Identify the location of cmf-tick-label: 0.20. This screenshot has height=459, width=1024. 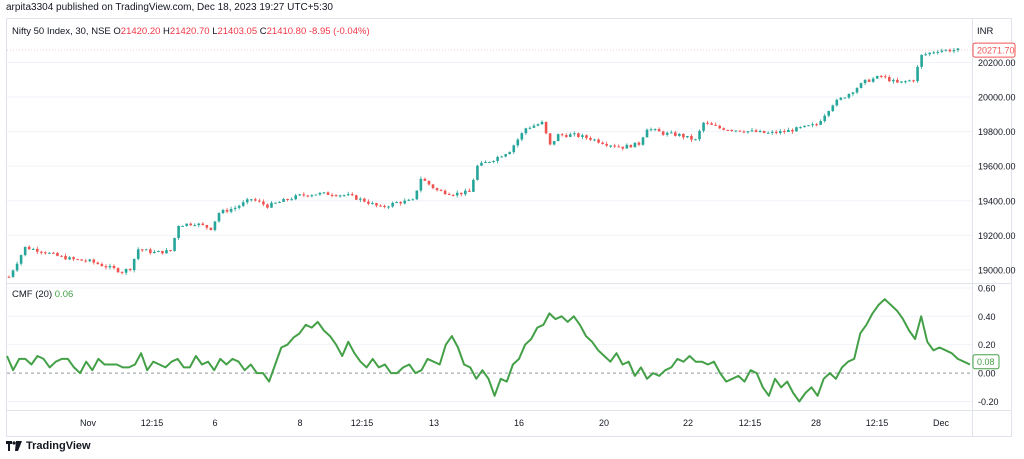
(987, 345).